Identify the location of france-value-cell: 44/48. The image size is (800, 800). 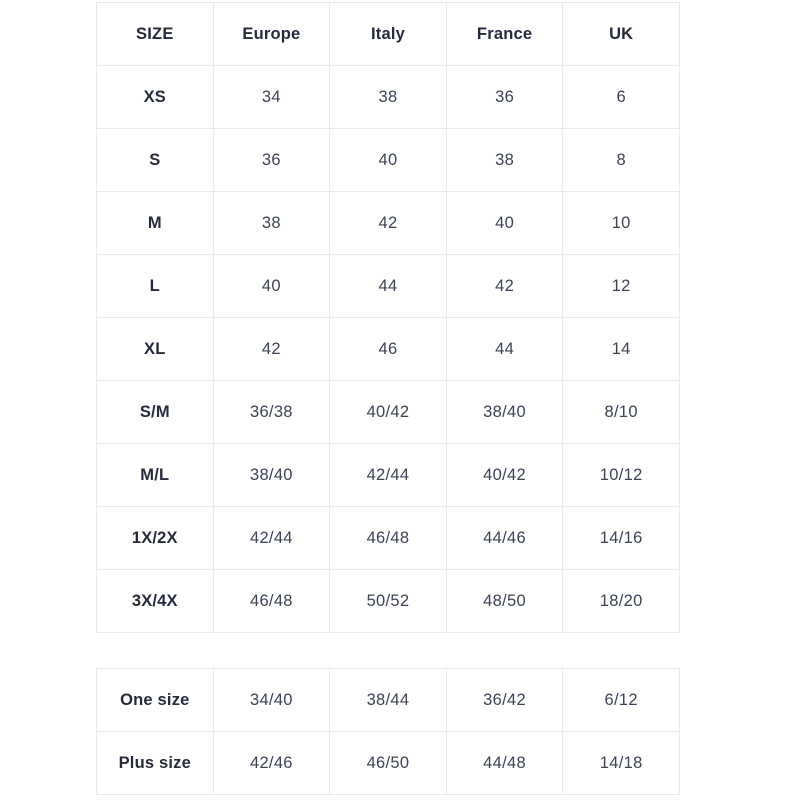
(504, 763).